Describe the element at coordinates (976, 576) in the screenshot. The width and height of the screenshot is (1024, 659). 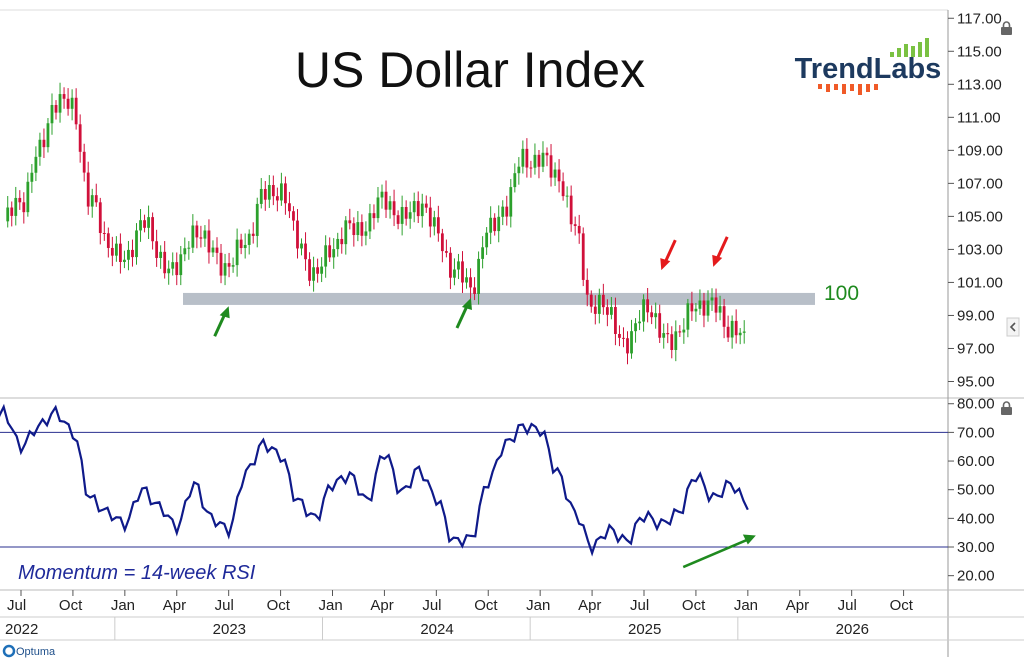
I see `rsi-axis-tick-label: 20.00` at that location.